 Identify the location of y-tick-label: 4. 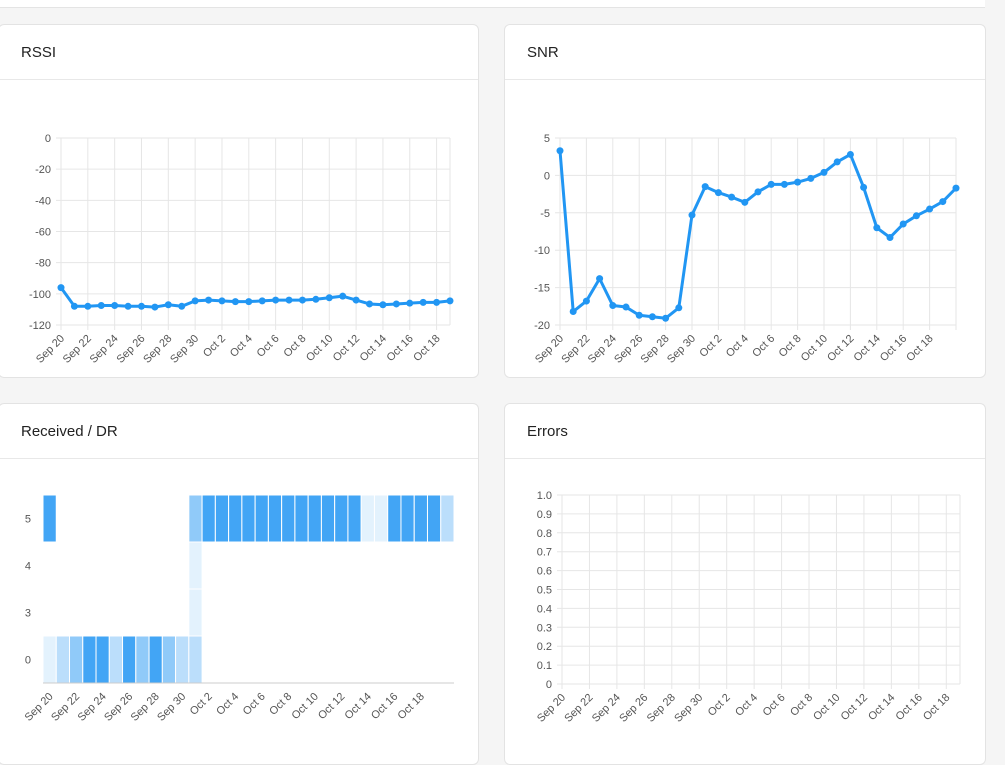
(28, 567).